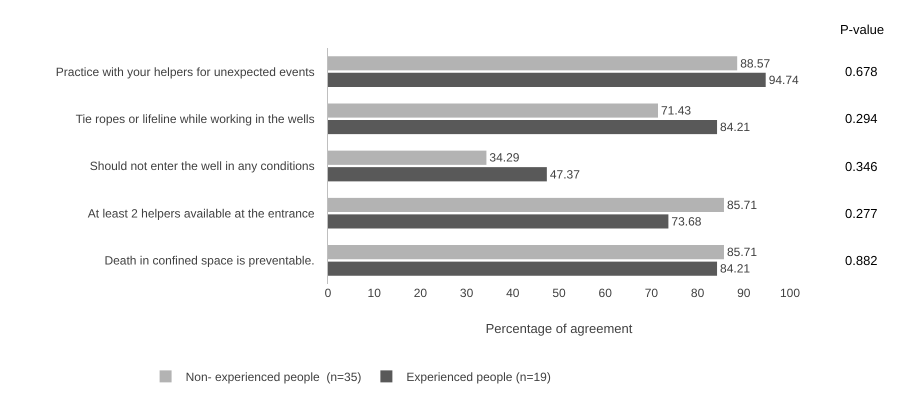 Image resolution: width=904 pixels, height=403 pixels. What do you see at coordinates (421, 293) in the screenshot?
I see `x-tick-label: 20` at bounding box center [421, 293].